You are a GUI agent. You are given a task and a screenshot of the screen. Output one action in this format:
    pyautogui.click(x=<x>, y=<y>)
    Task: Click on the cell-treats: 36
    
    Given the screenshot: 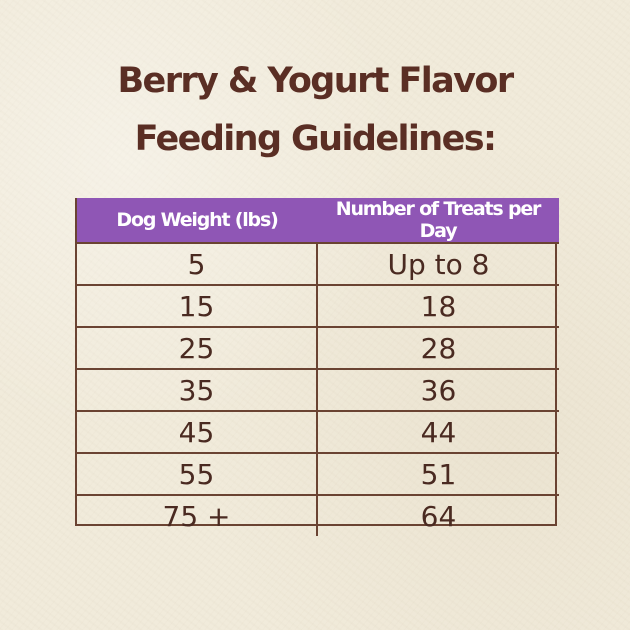 What is the action you would take?
    pyautogui.click(x=438, y=389)
    